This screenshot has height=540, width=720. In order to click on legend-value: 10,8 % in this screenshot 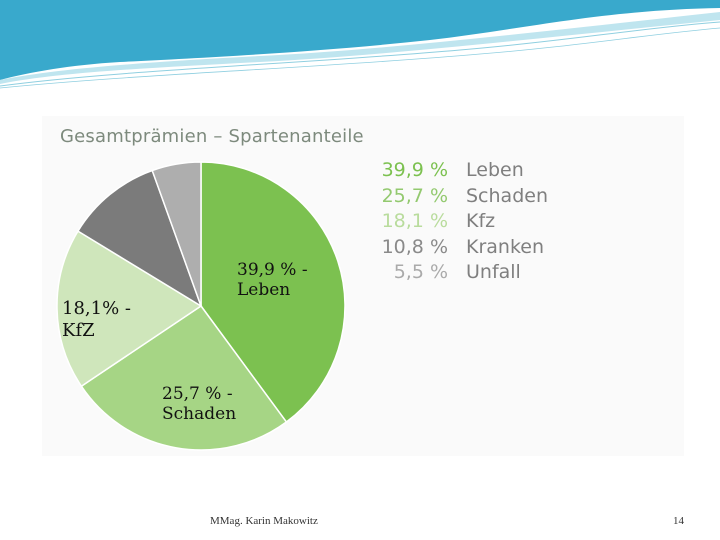, I will do `click(414, 246)`.